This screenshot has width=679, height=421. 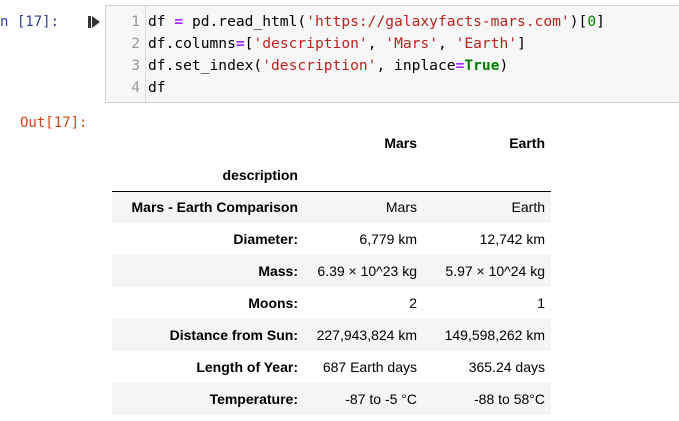 I want to click on cell-mars: 2, so click(x=413, y=303).